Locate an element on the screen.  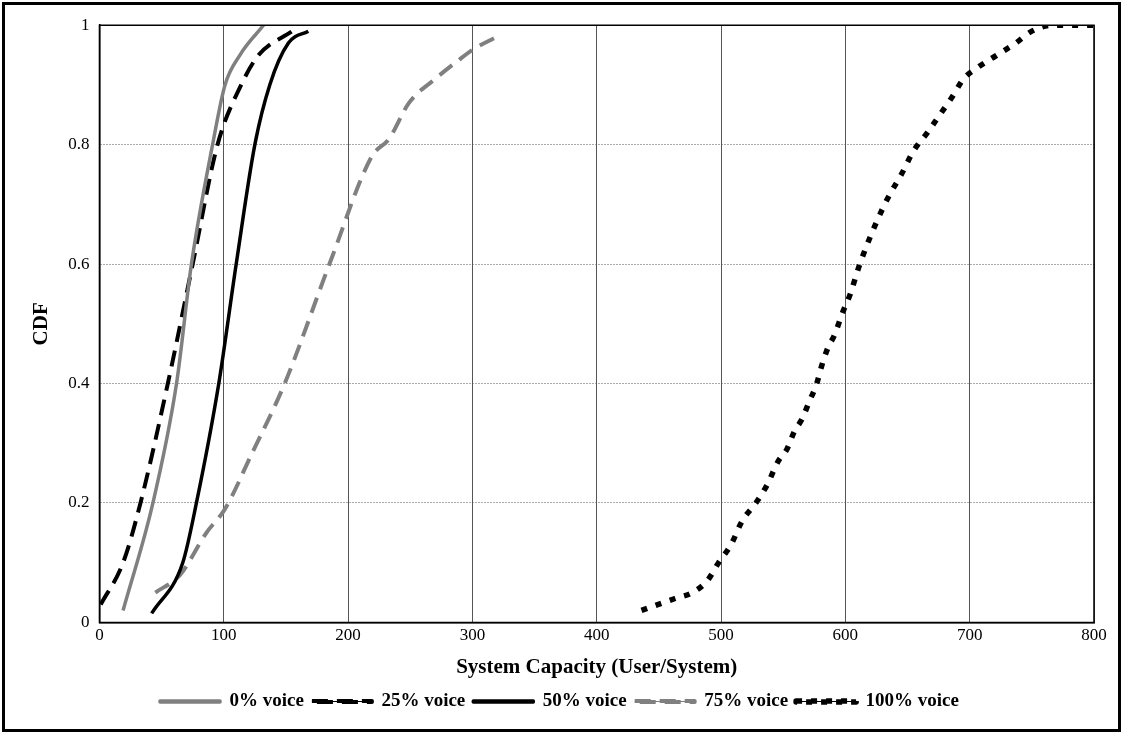
legend-label: 75% voice is located at coordinates (746, 700).